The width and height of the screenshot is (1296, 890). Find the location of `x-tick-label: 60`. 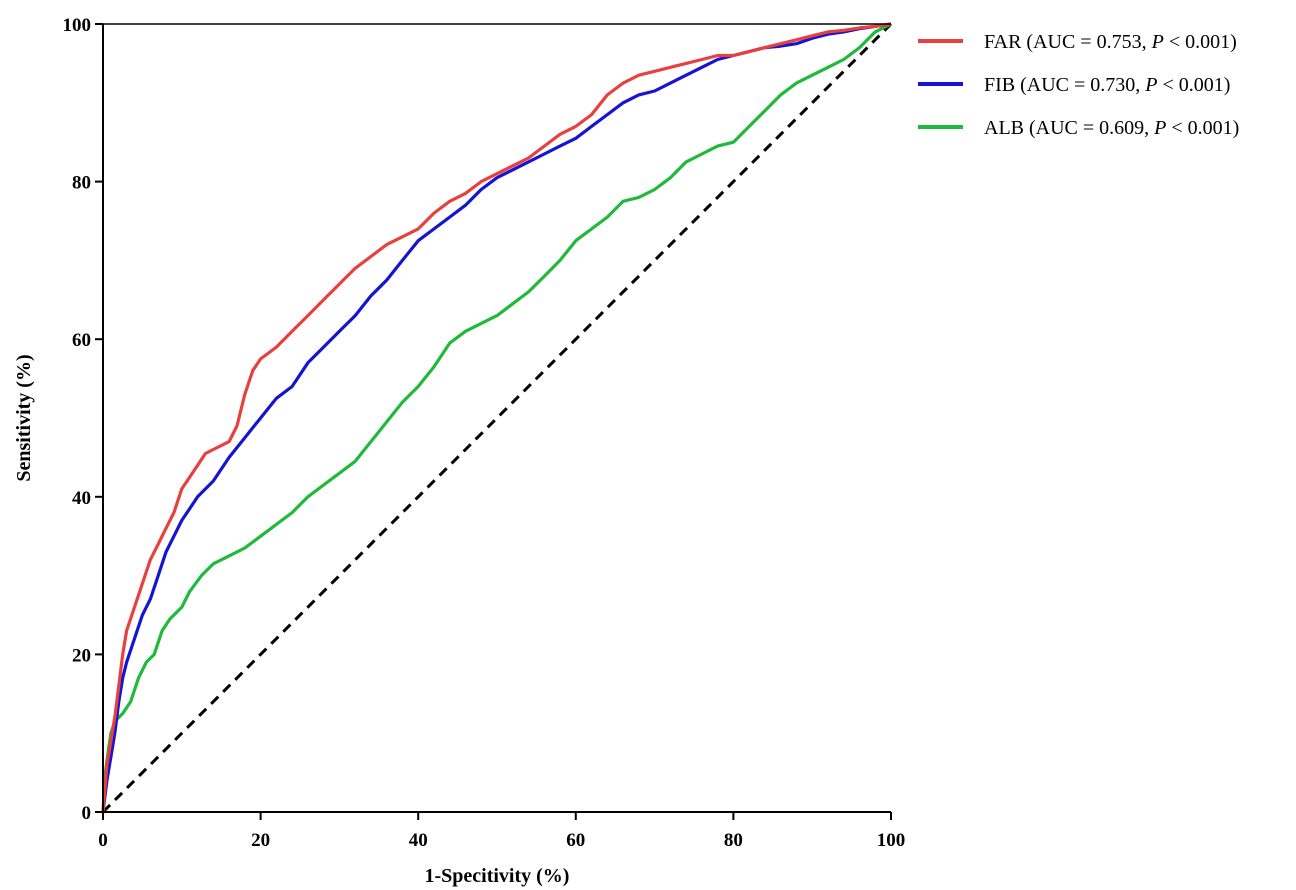

x-tick-label: 60 is located at coordinates (575, 840).